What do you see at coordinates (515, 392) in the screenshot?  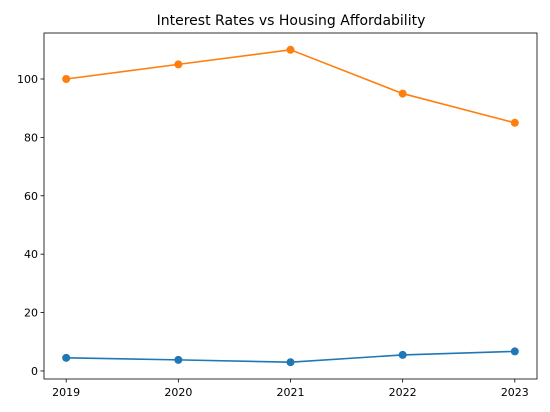 I see `x-tick-label: 2023` at bounding box center [515, 392].